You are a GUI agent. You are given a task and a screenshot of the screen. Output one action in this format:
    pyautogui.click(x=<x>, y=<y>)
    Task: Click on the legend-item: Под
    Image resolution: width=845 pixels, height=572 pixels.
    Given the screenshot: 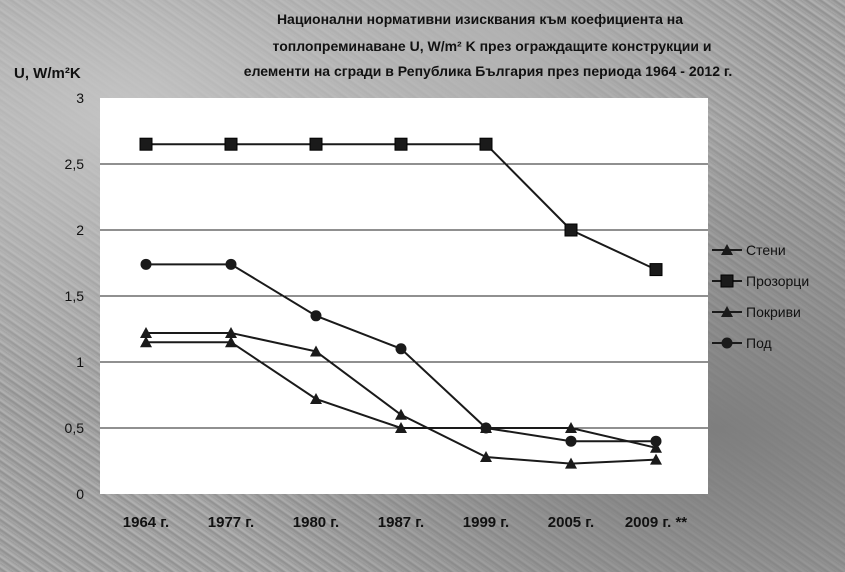 What is the action you would take?
    pyautogui.click(x=742, y=343)
    